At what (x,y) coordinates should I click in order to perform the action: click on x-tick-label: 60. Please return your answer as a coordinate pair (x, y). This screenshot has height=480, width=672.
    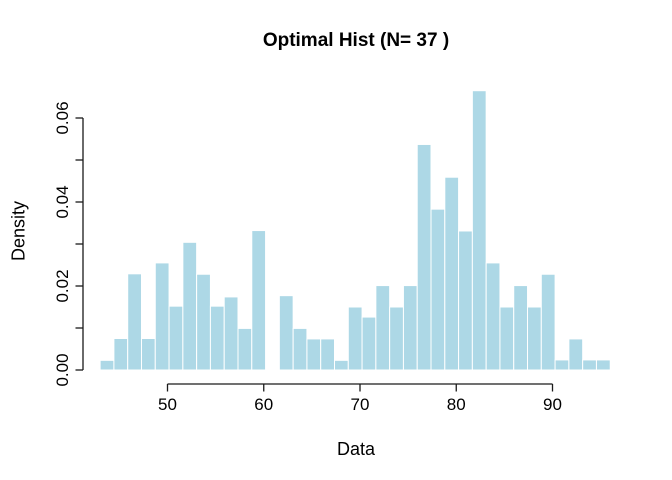
    Looking at the image, I should click on (263, 404).